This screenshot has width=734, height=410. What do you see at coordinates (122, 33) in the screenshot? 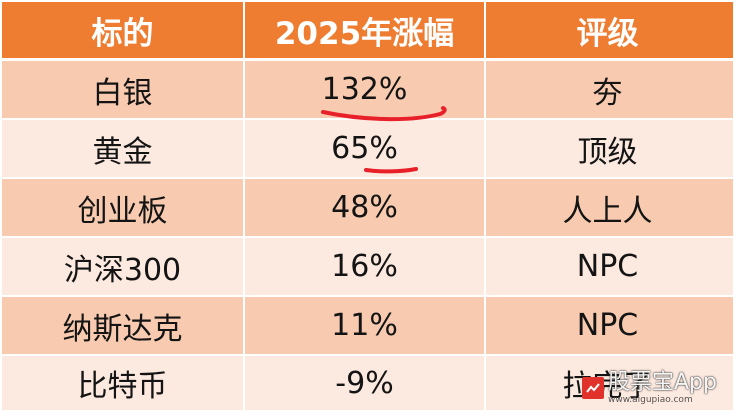
I see `header-asset: 标的` at bounding box center [122, 33].